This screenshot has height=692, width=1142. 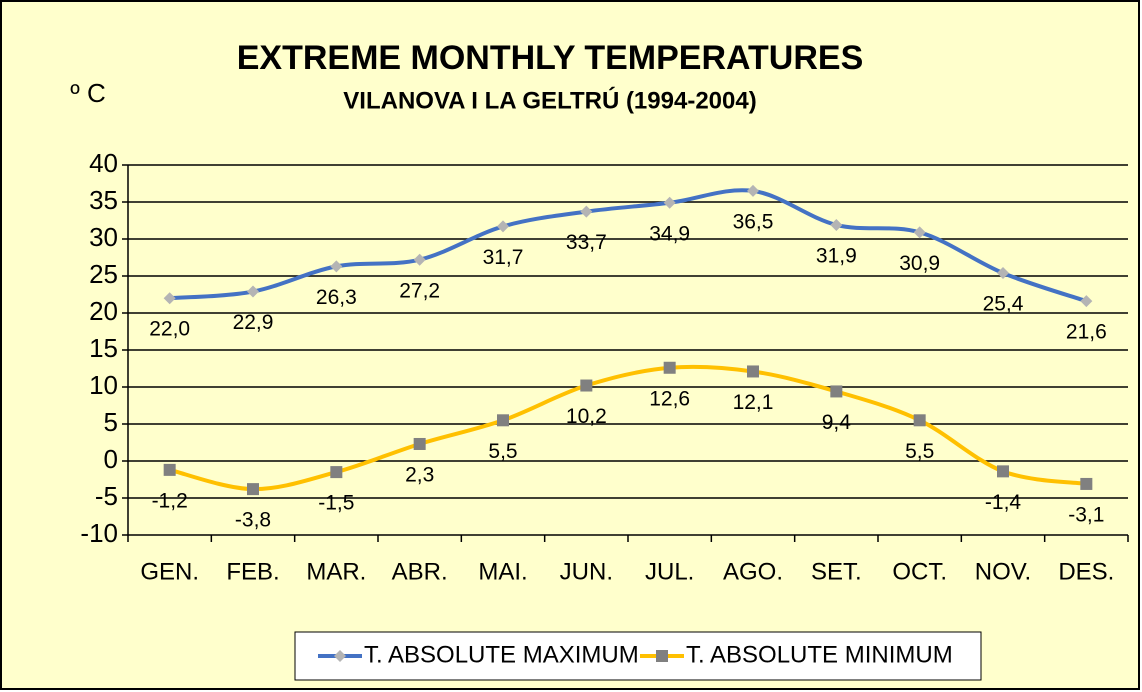 I want to click on x-tick-label: JUN., so click(x=586, y=571).